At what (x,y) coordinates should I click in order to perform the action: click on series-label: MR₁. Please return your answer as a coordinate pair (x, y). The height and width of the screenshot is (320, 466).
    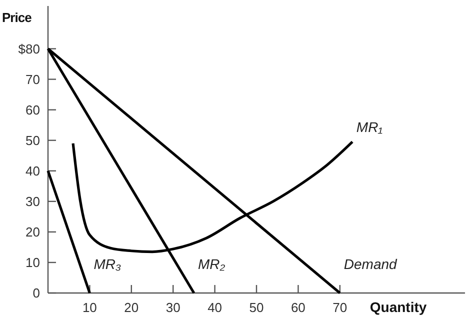
    Looking at the image, I should click on (370, 126).